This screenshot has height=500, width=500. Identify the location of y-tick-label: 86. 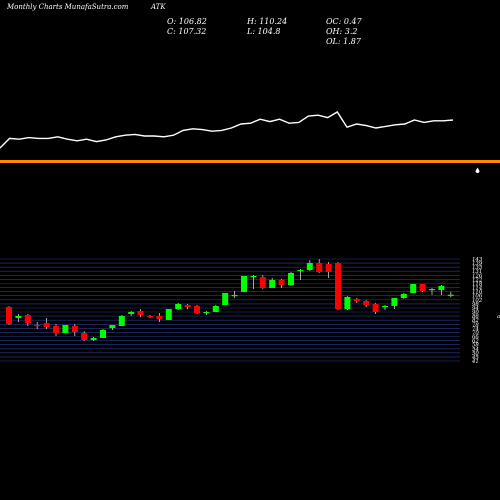
(475, 317).